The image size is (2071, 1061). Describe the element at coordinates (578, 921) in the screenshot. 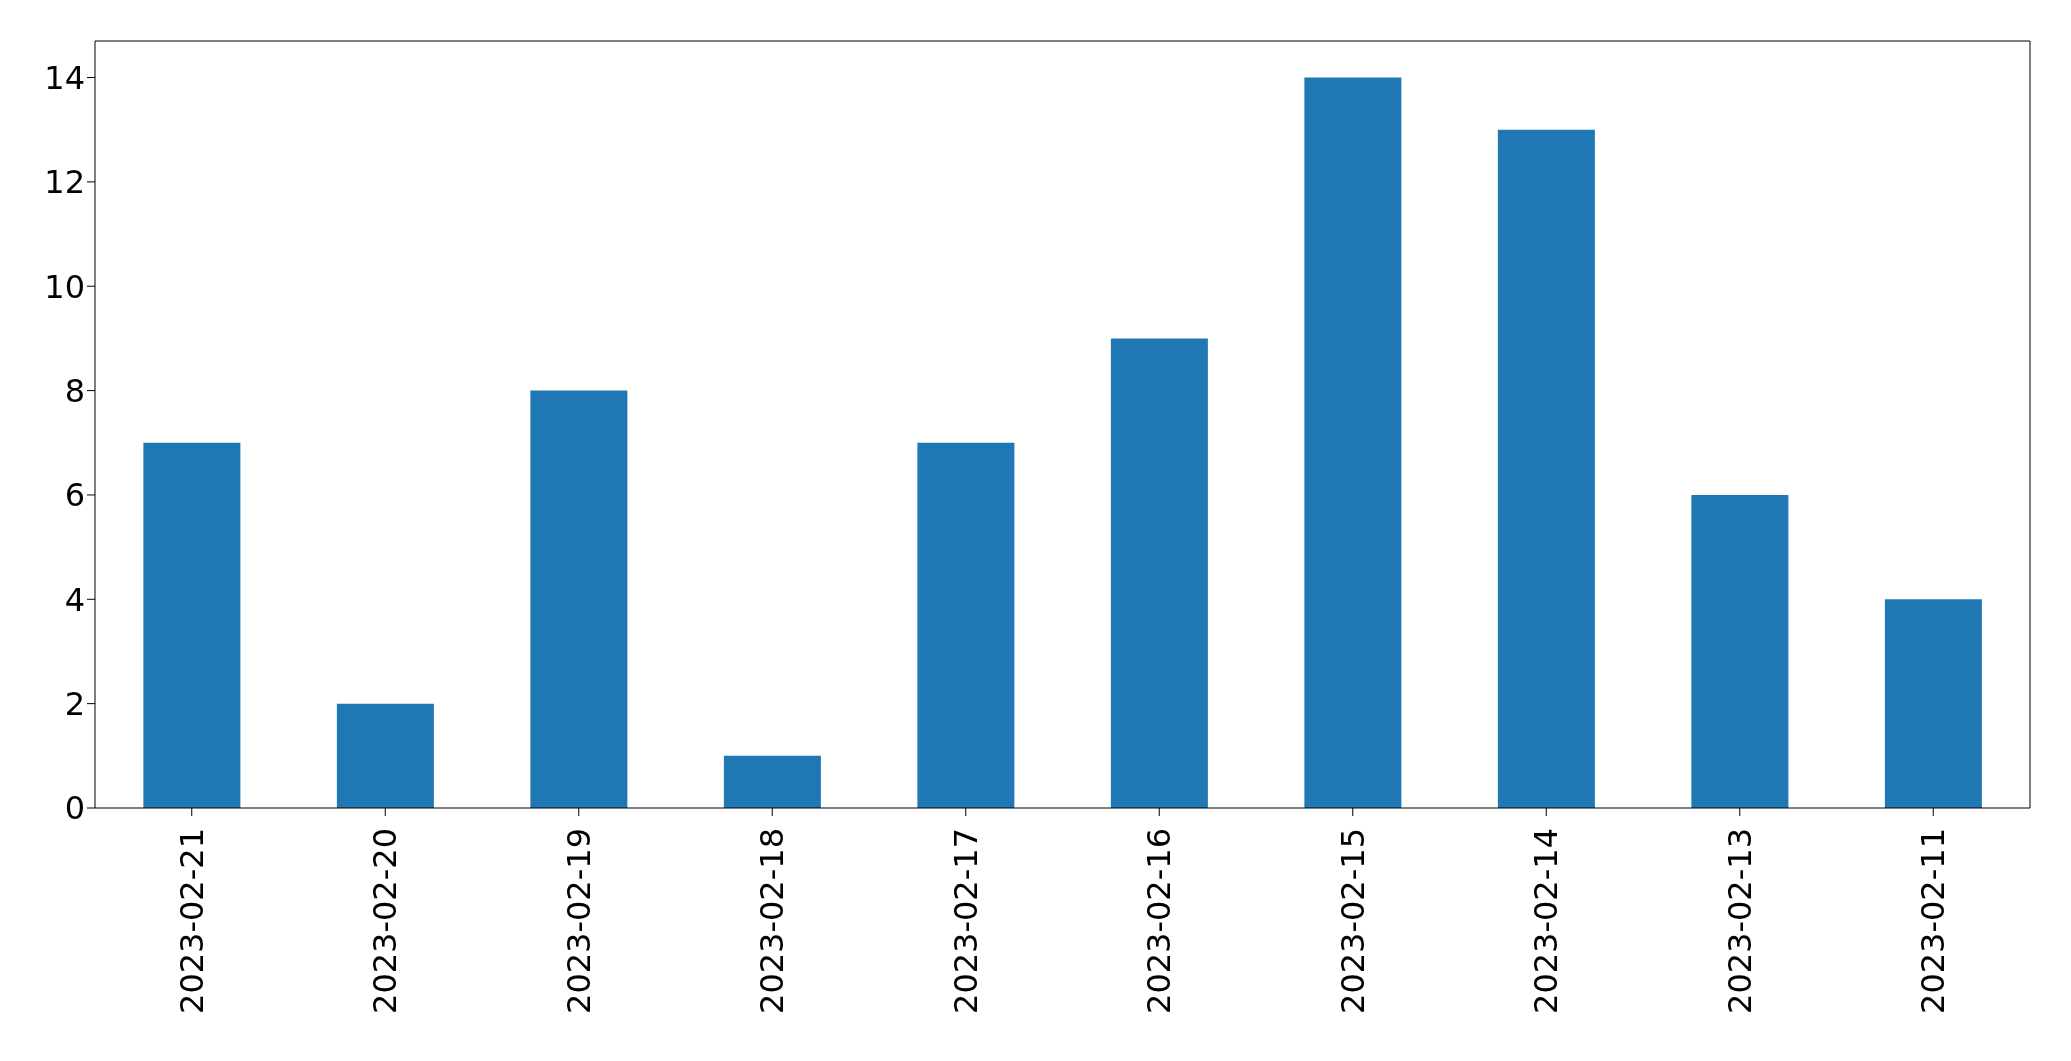

I see `x-tick-label: 2023-02-19` at that location.